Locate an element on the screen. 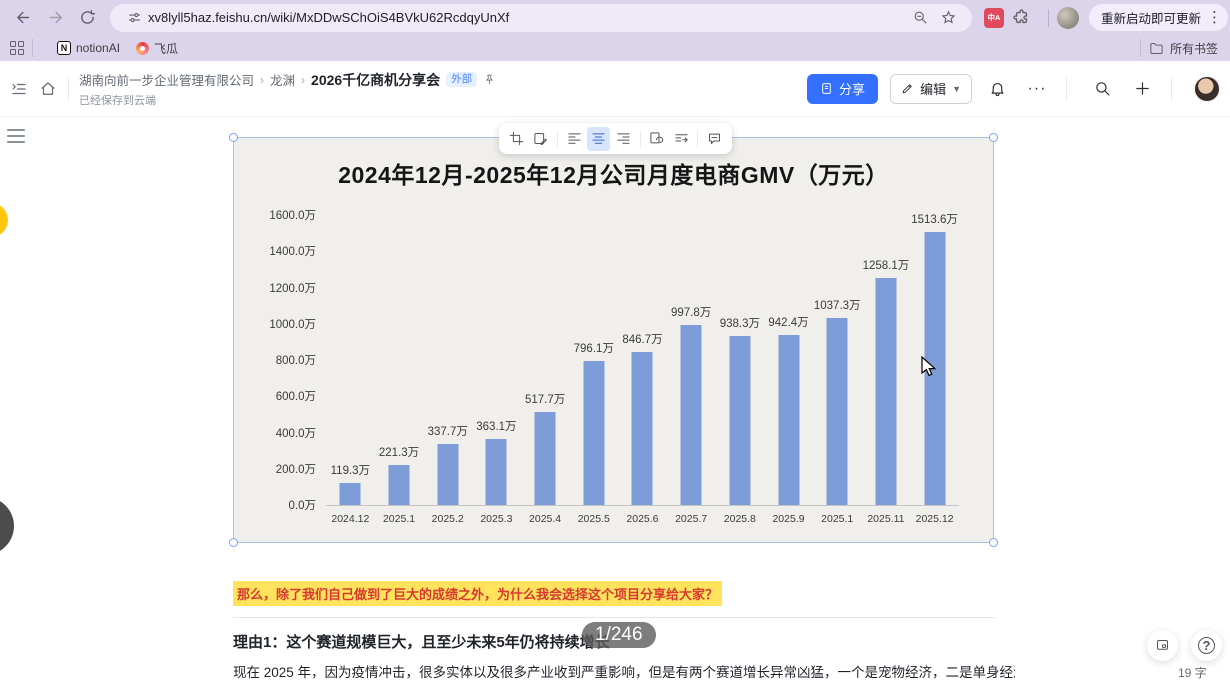 This screenshot has height=680, width=1230. restart-update-button: 重新启动即可更新 ⋮ is located at coordinates (1159, 17).